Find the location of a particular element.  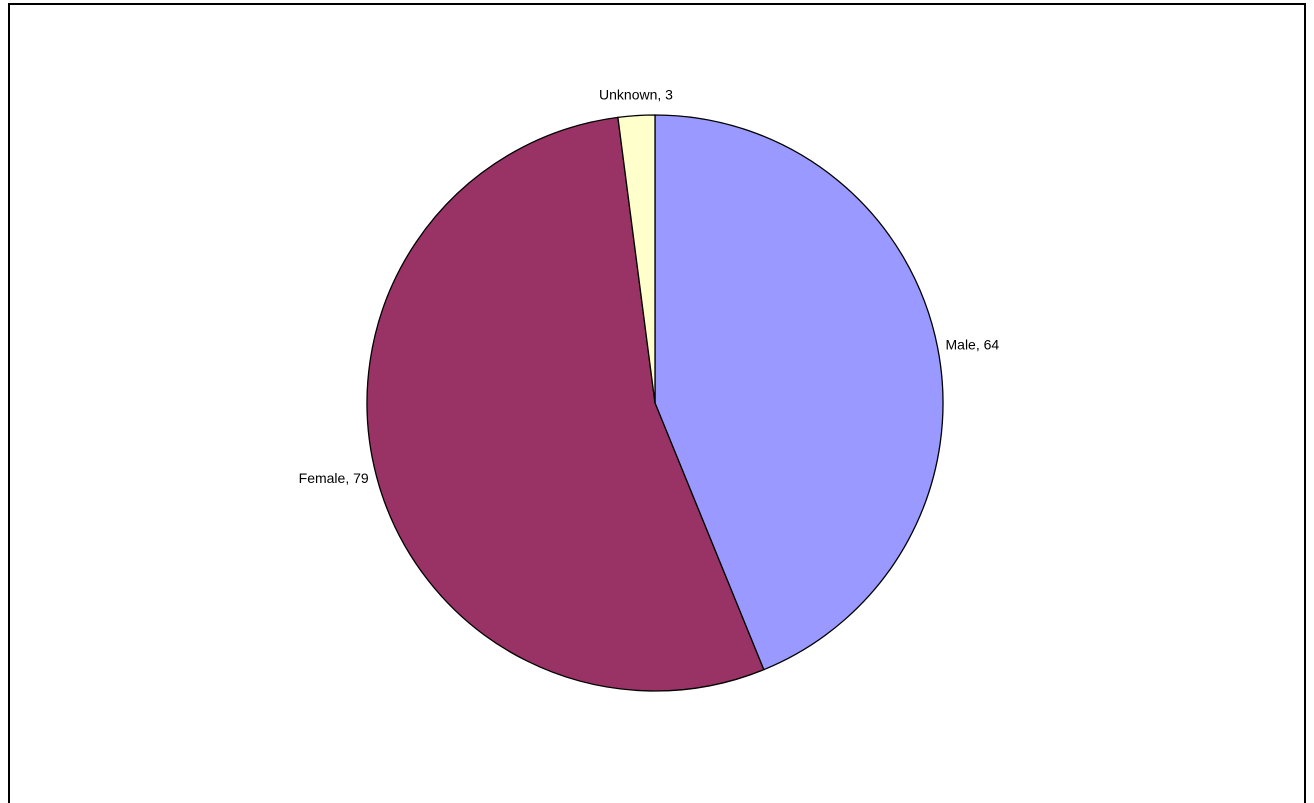

pie-label-female: Female, 79 is located at coordinates (334, 478).